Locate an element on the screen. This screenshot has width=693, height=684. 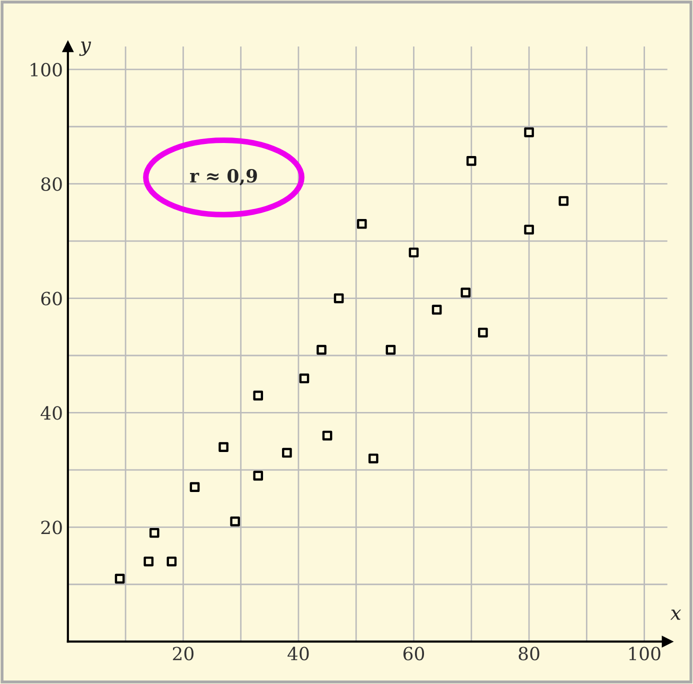
annotation: r ≈ 0,9 is located at coordinates (223, 177).